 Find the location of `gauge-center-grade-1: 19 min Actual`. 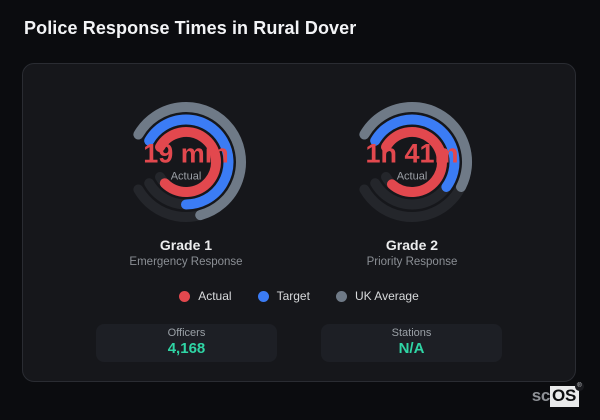

gauge-center-grade-1: 19 min Actual is located at coordinates (186, 160).